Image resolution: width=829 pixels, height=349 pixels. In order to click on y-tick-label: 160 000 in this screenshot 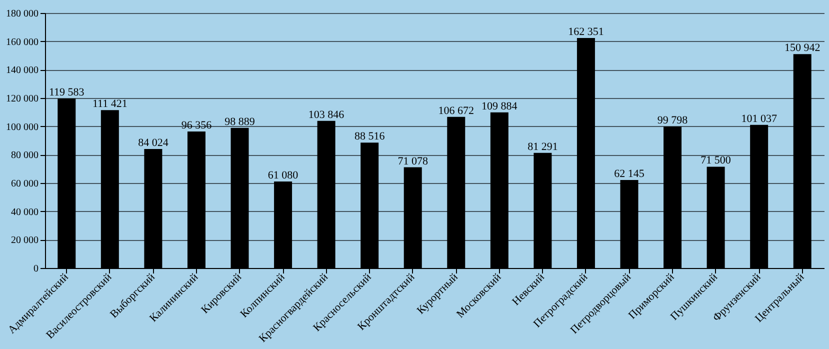, I will do `click(22, 42)`.